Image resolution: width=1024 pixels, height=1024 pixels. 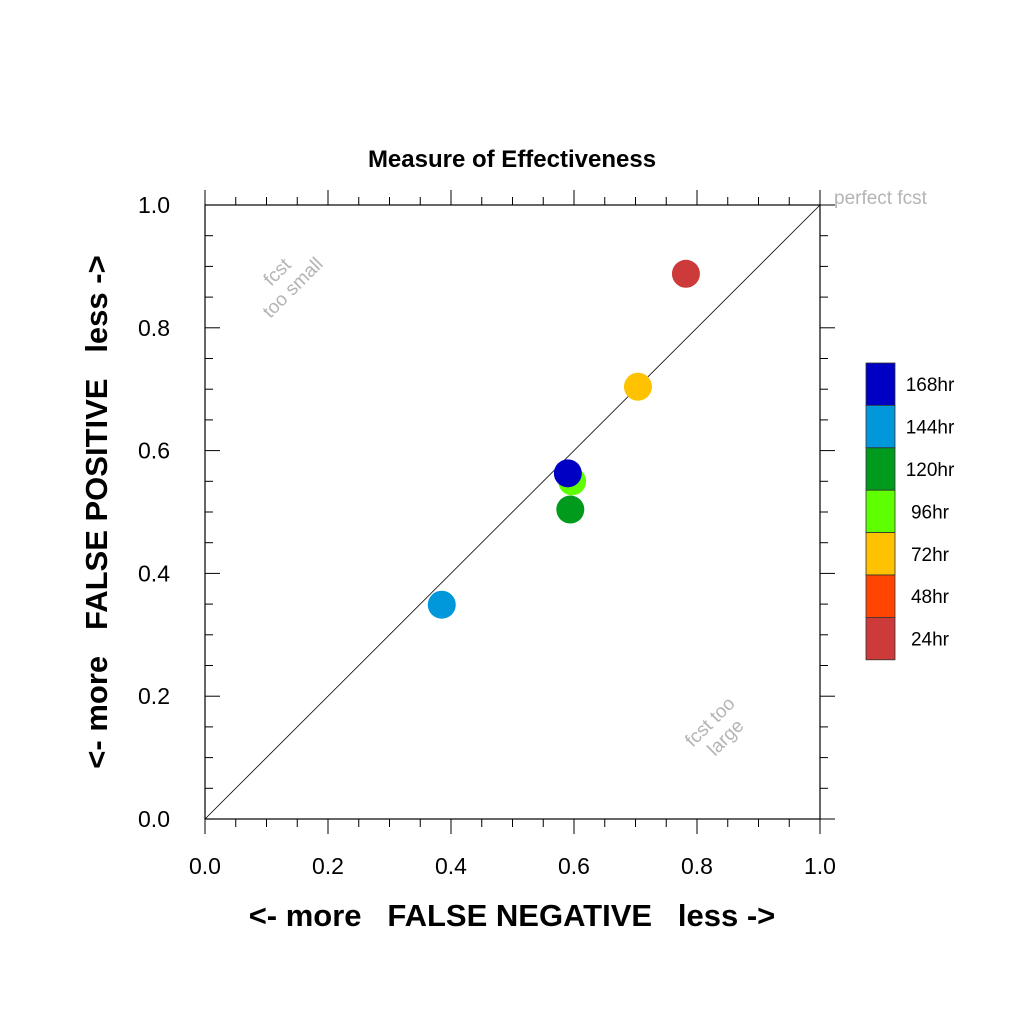 I want to click on y-tick-label: 0.0, so click(x=154, y=819).